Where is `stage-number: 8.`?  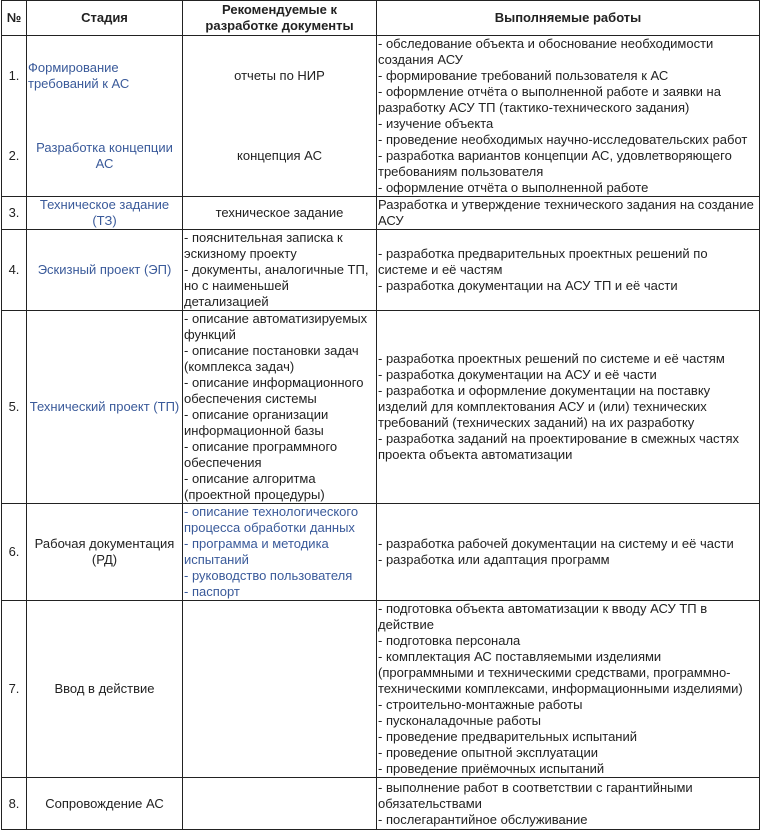 stage-number: 8. is located at coordinates (14, 803).